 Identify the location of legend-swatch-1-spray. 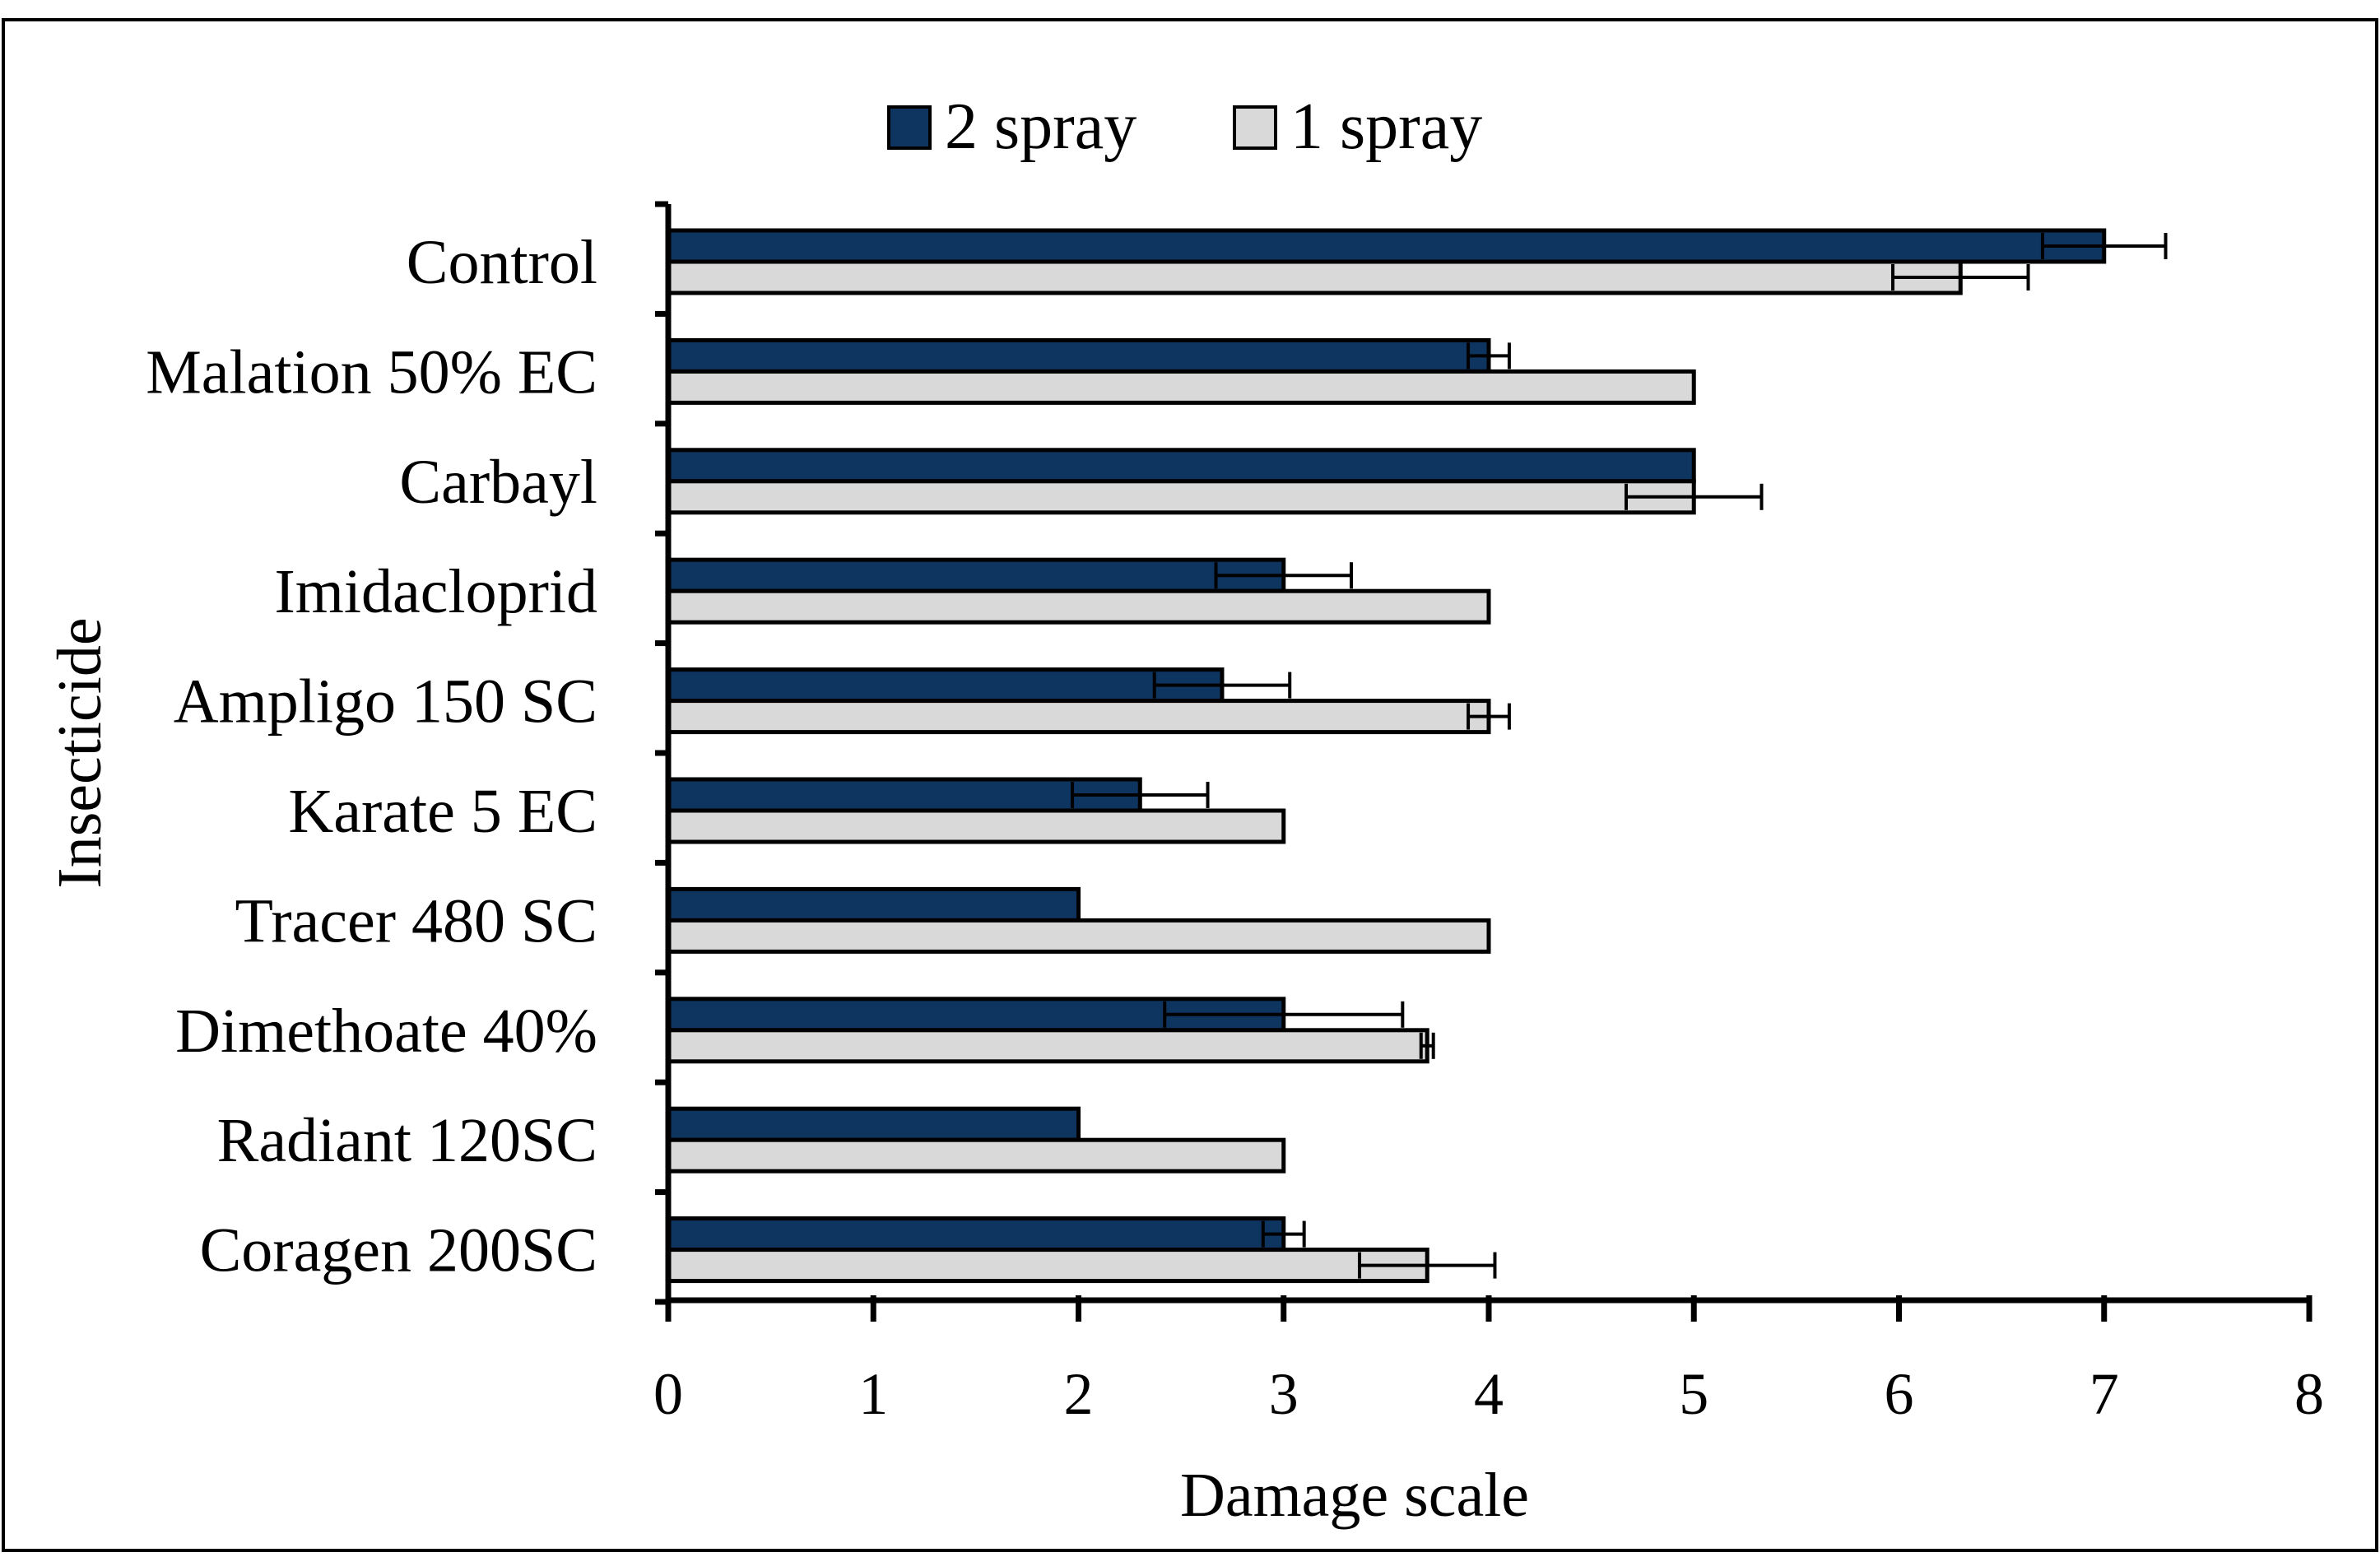
(1255, 128).